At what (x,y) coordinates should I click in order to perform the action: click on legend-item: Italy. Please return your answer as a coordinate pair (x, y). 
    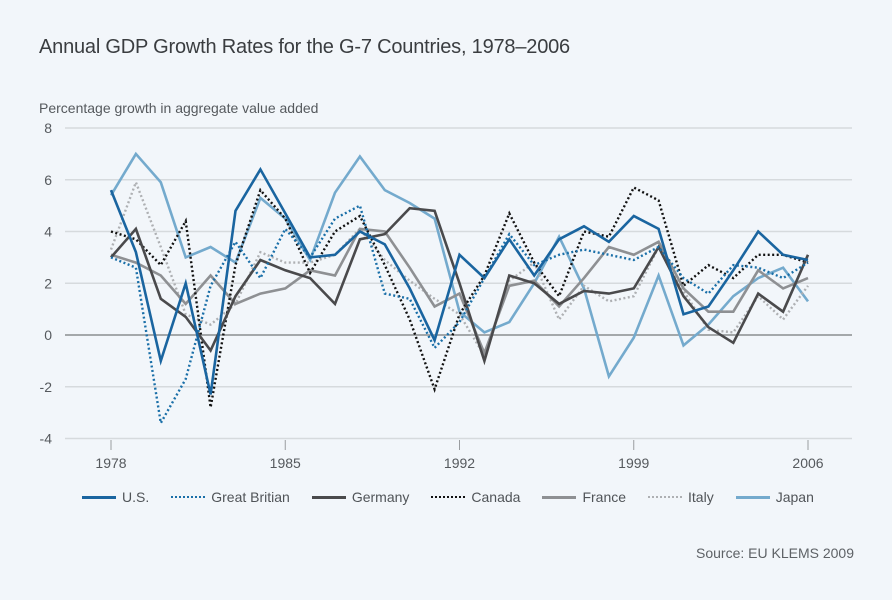
    Looking at the image, I should click on (681, 497).